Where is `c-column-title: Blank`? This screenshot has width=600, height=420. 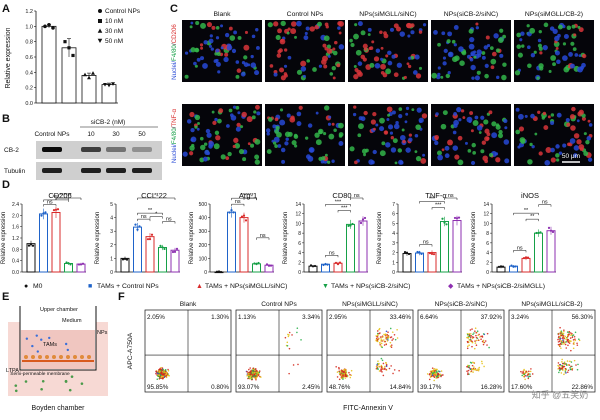 c-column-title: Blank is located at coordinates (222, 14).